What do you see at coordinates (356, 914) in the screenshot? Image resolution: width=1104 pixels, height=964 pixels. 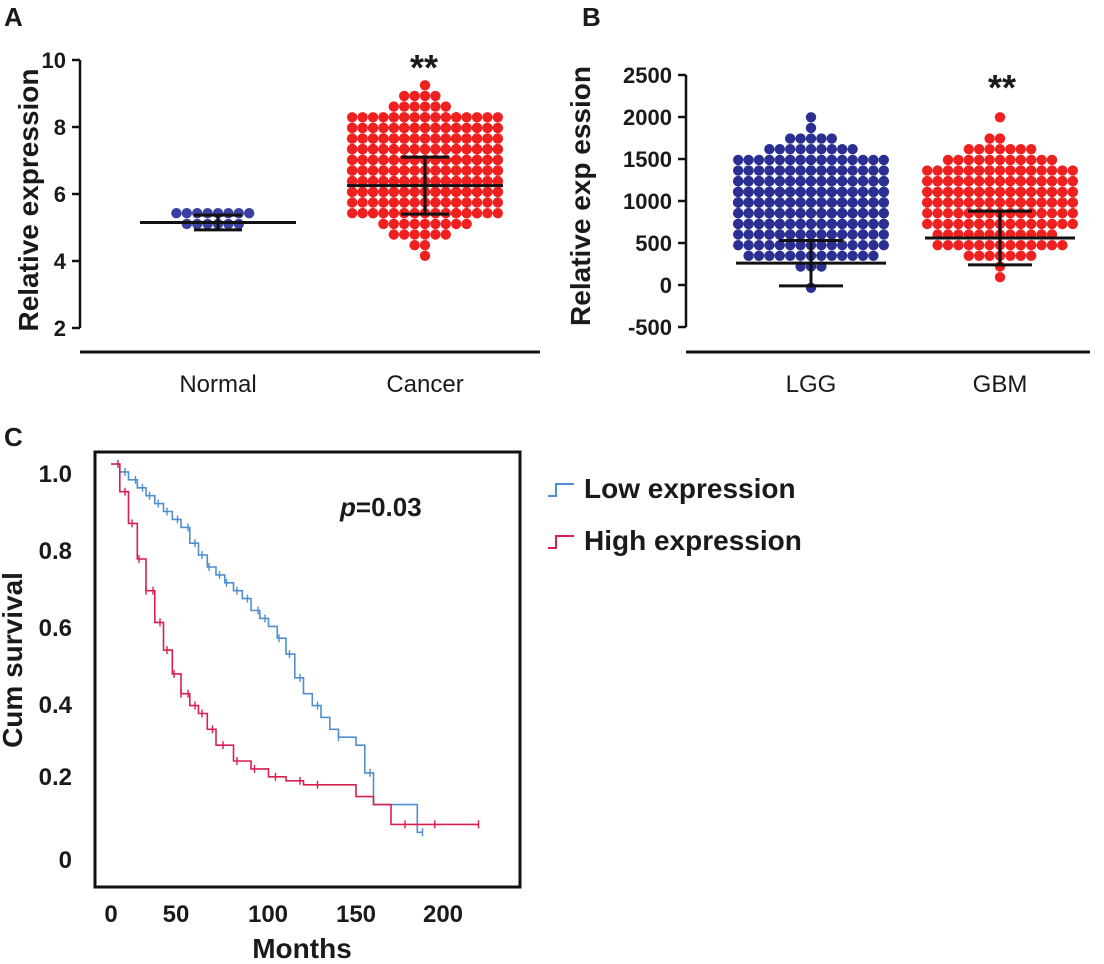 I see `panel-c-x-tick-label: 150` at bounding box center [356, 914].